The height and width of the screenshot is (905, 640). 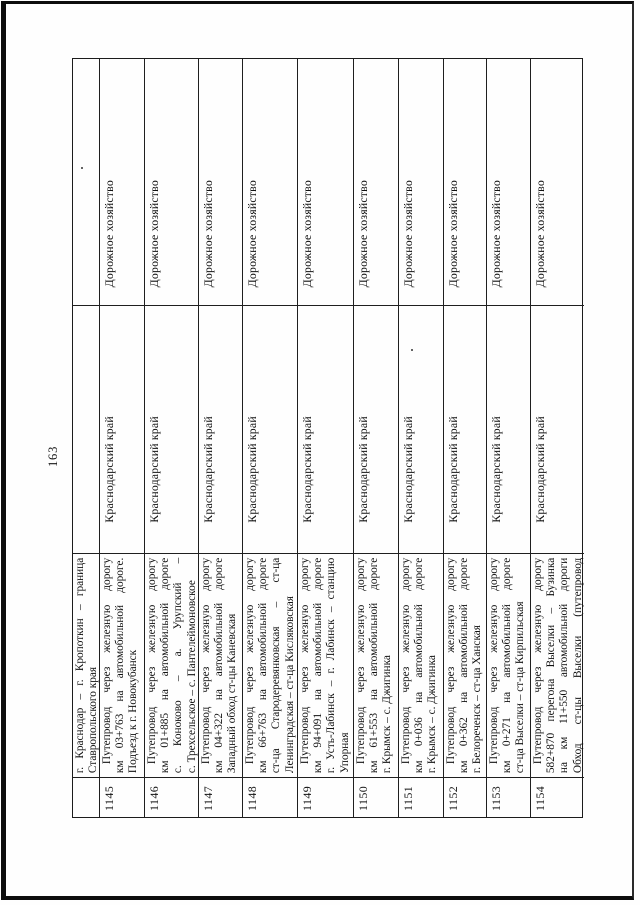 What do you see at coordinates (577, 665) in the screenshot?
I see `object-name-line: Обход ст-цы Выселки (путепровод` at bounding box center [577, 665].